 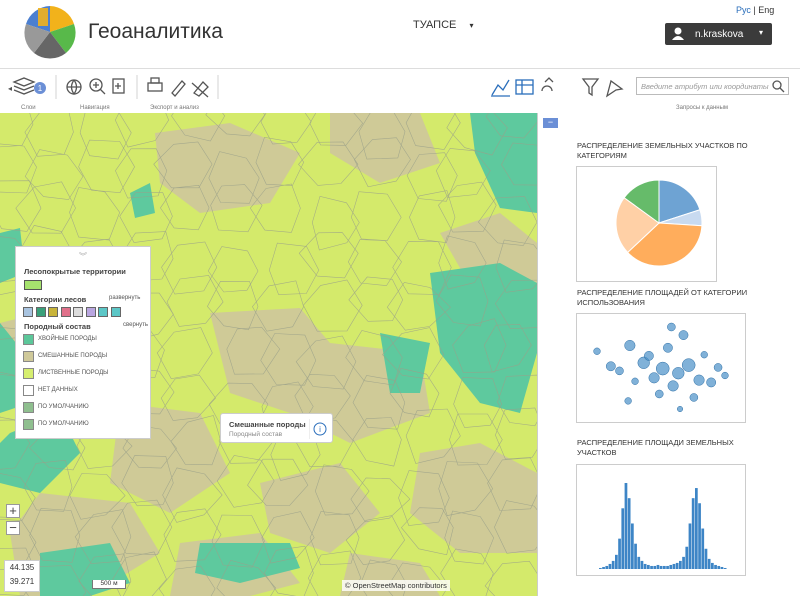 I want to click on lang-en: Eng, so click(x=766, y=10).